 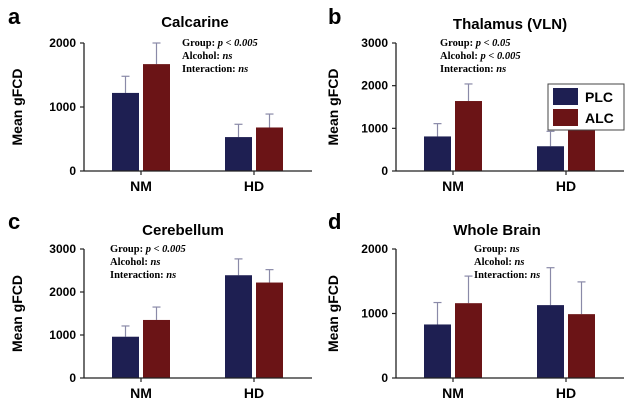 What do you see at coordinates (493, 43) in the screenshot?
I see `stat-value: p < 0.05` at bounding box center [493, 43].